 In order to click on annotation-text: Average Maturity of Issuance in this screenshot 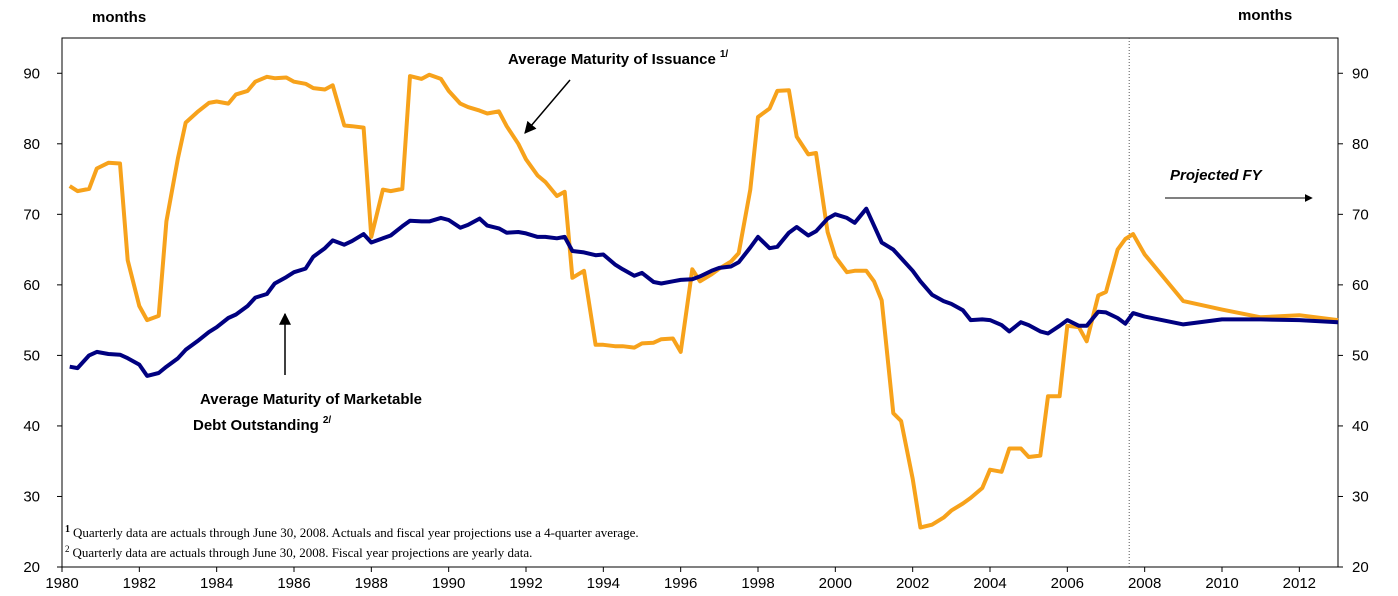, I will do `click(612, 59)`.